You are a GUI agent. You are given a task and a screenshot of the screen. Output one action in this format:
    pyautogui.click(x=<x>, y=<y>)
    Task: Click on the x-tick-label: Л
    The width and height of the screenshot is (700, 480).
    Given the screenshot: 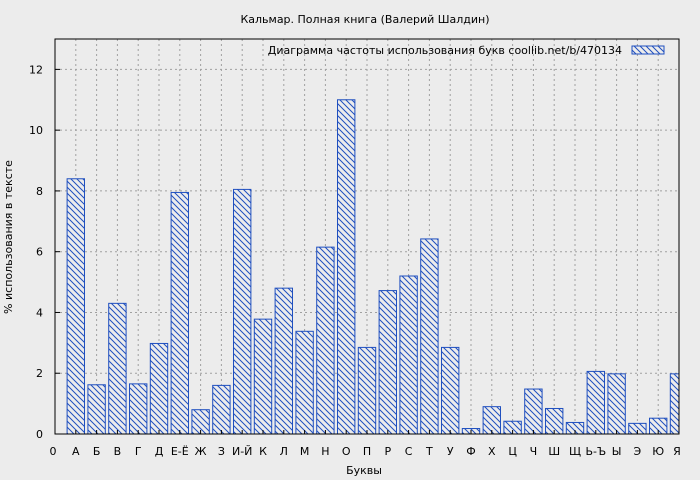 What is the action you would take?
    pyautogui.click(x=284, y=451)
    